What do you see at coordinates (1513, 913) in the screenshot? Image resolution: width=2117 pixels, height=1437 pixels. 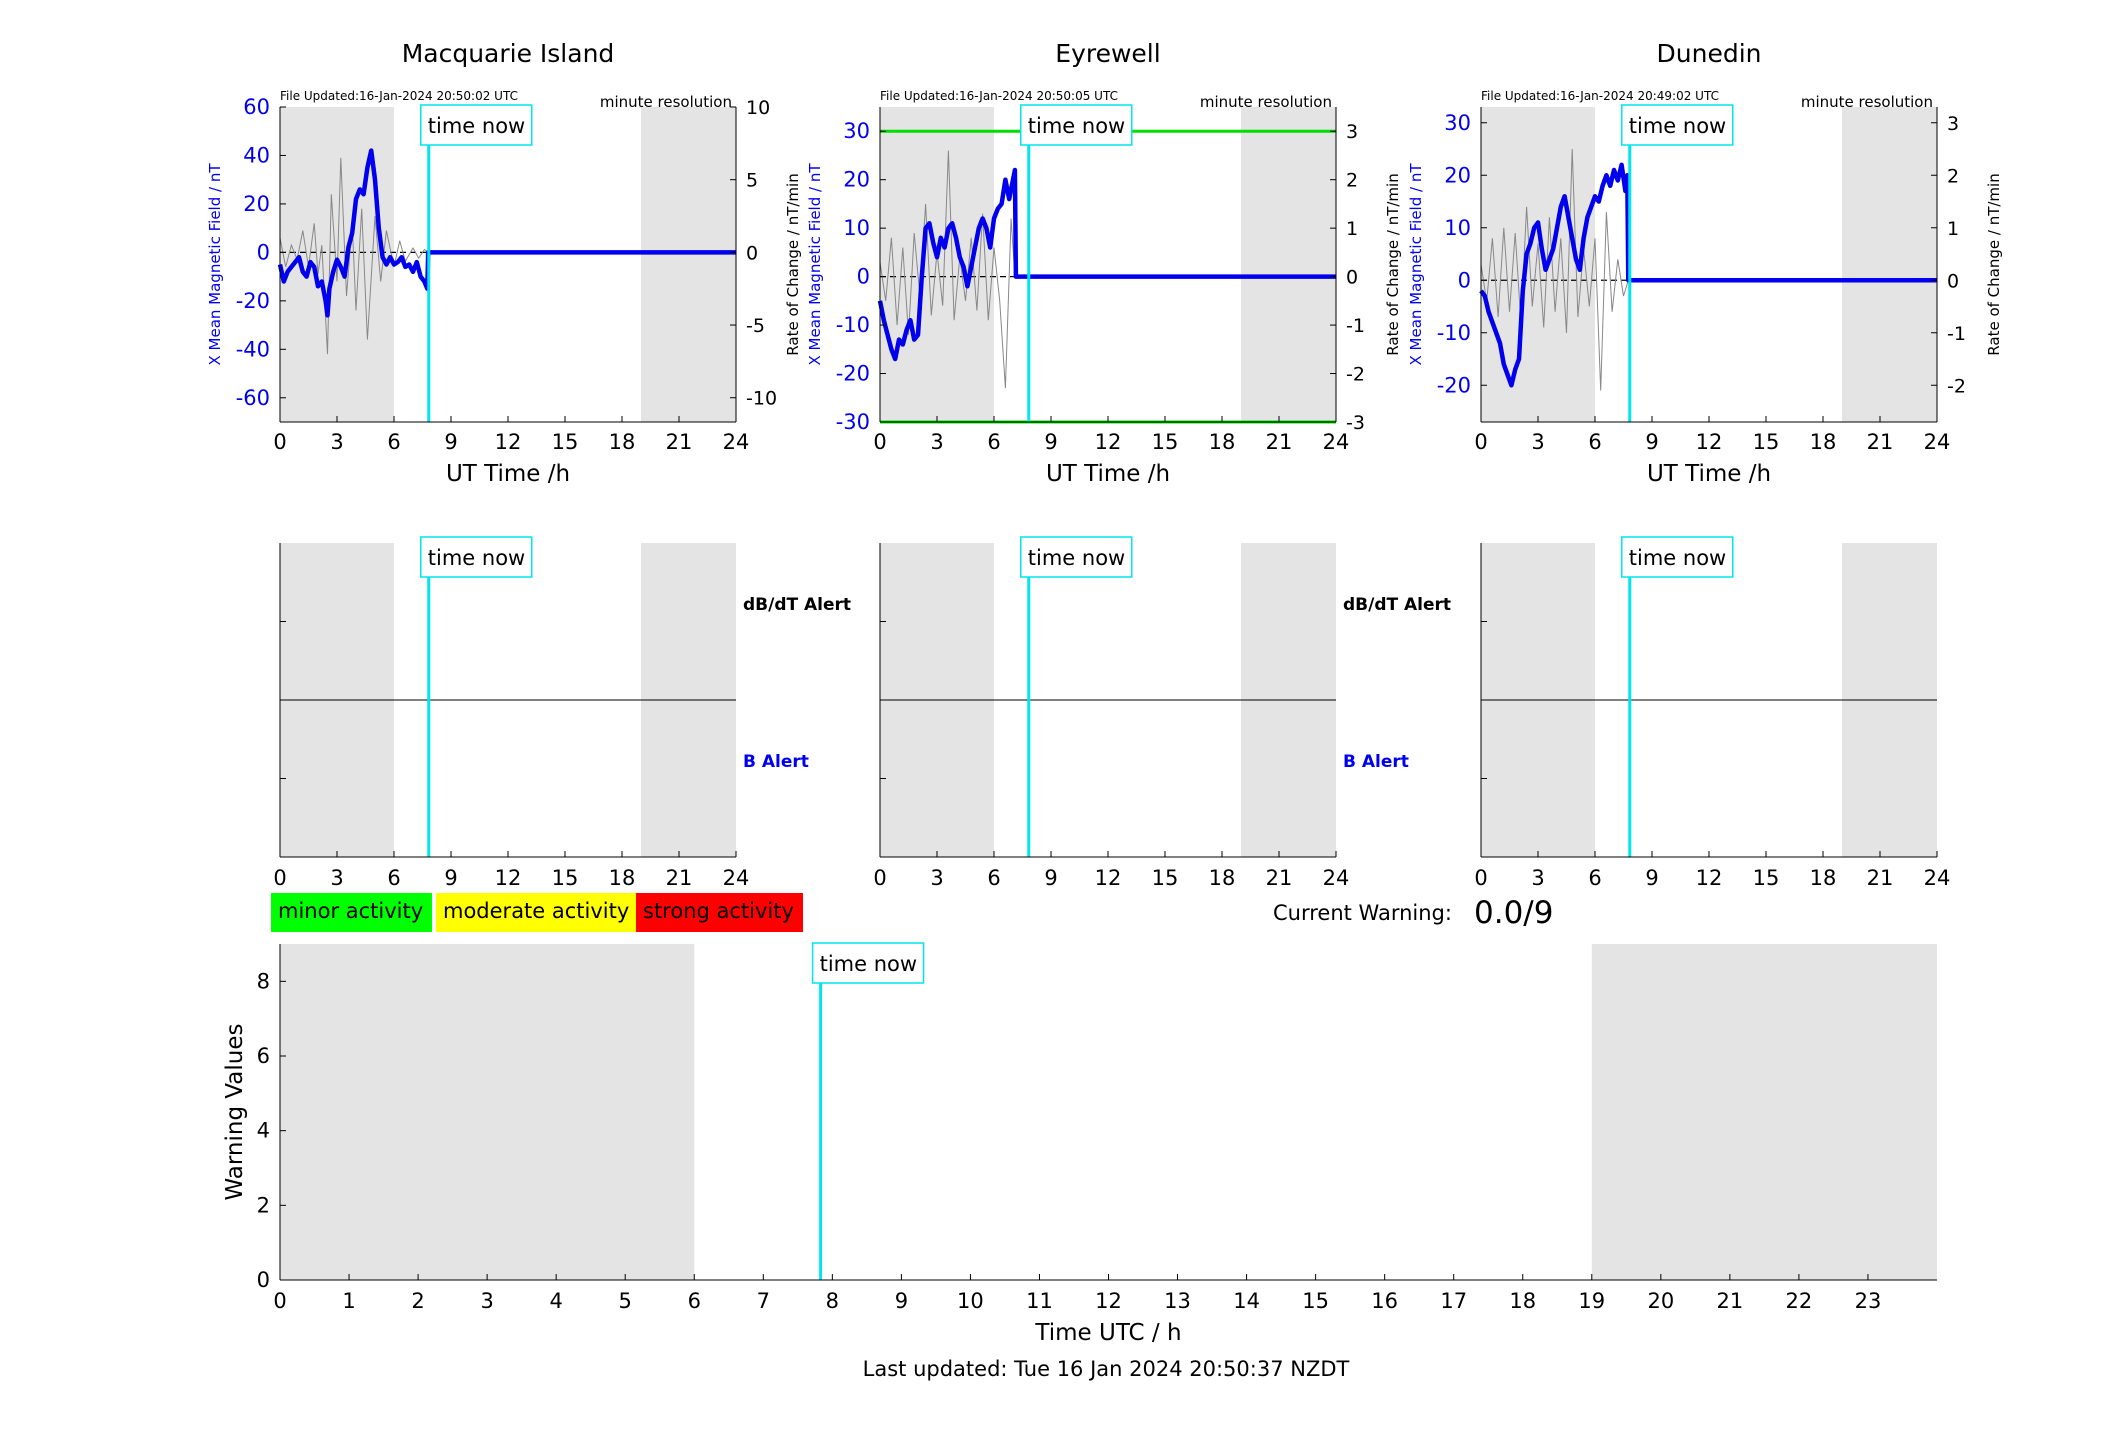 I see `current-warning-value: 0.0/9` at bounding box center [1513, 913].